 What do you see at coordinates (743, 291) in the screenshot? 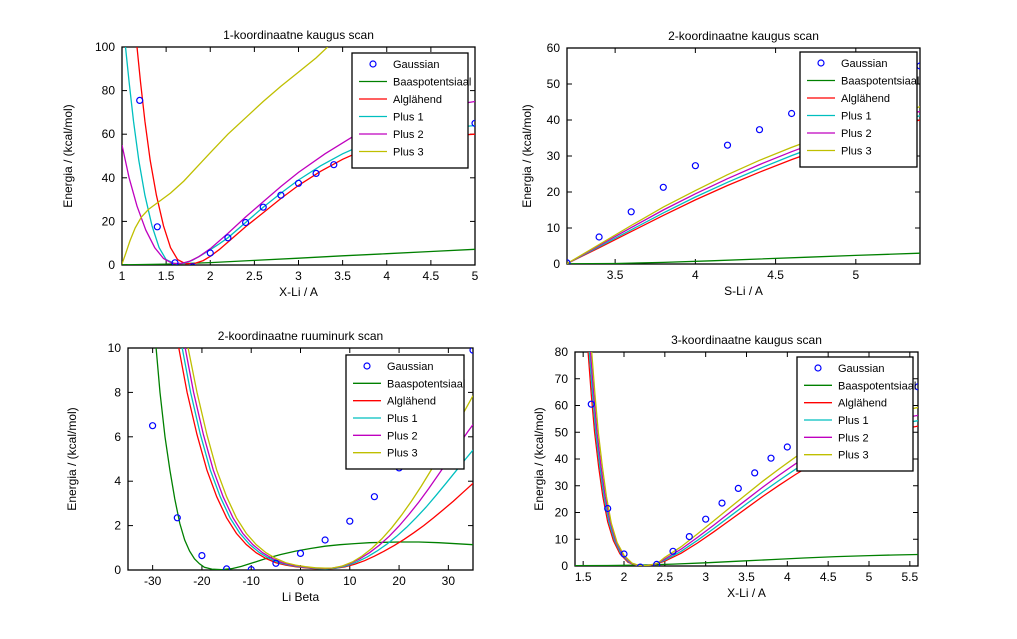
I see `subplot-2-xlabel: S-Li / A` at bounding box center [743, 291].